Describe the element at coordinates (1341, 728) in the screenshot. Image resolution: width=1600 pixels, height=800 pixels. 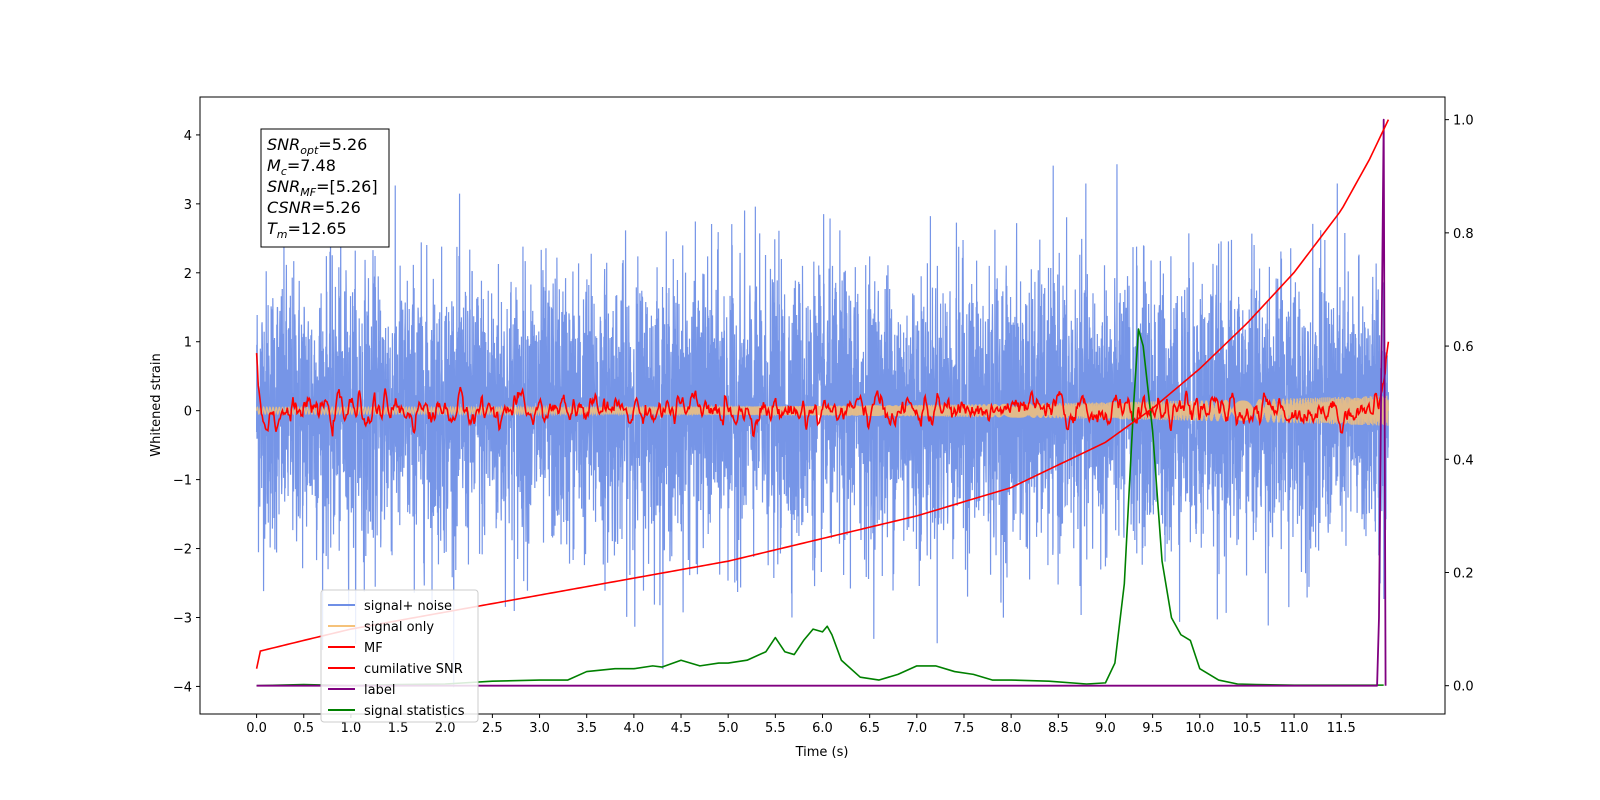
I see `x-tick-label: 11.5` at that location.